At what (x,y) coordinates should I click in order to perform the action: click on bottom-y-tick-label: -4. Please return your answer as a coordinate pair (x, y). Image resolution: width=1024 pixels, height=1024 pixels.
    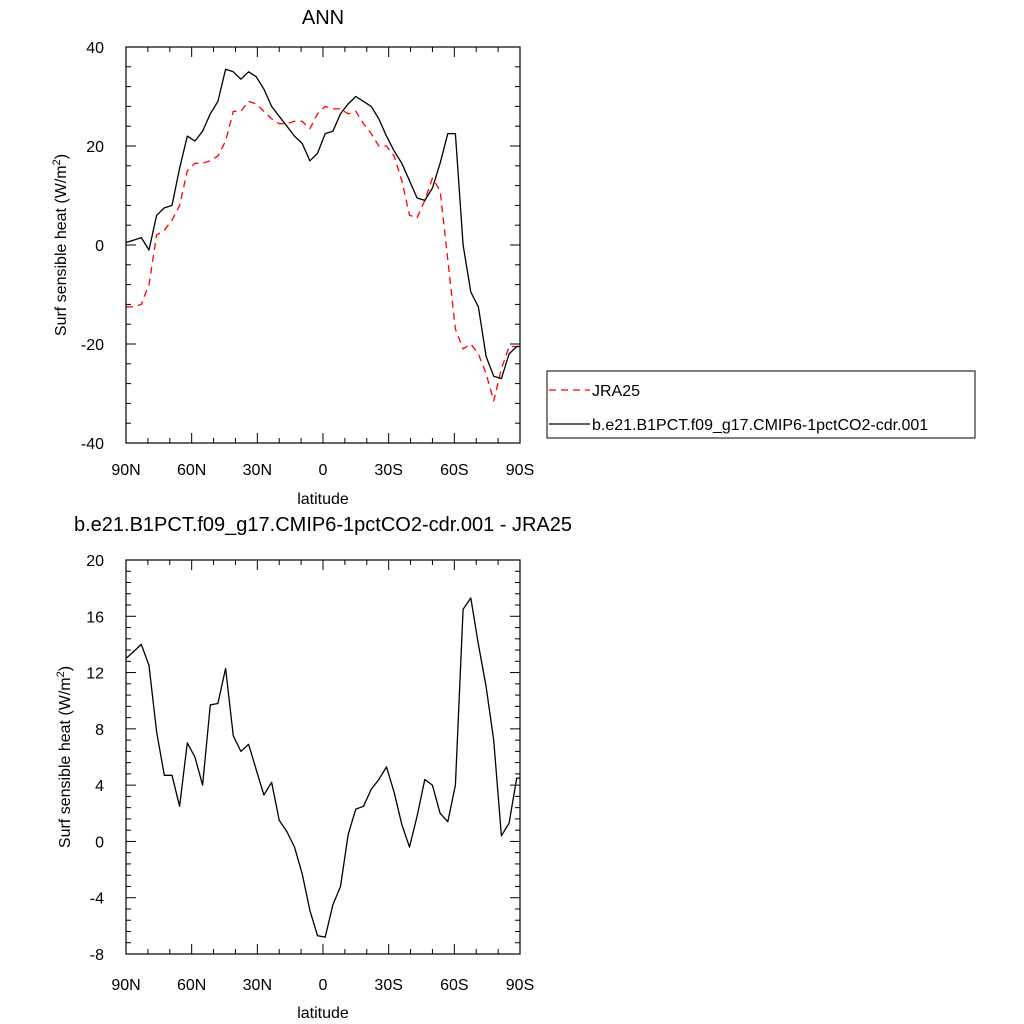
    Looking at the image, I should click on (97, 899).